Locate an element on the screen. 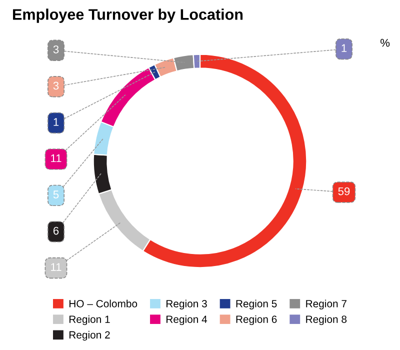 This screenshot has width=400, height=350. legend-label: Region 3 is located at coordinates (186, 305).